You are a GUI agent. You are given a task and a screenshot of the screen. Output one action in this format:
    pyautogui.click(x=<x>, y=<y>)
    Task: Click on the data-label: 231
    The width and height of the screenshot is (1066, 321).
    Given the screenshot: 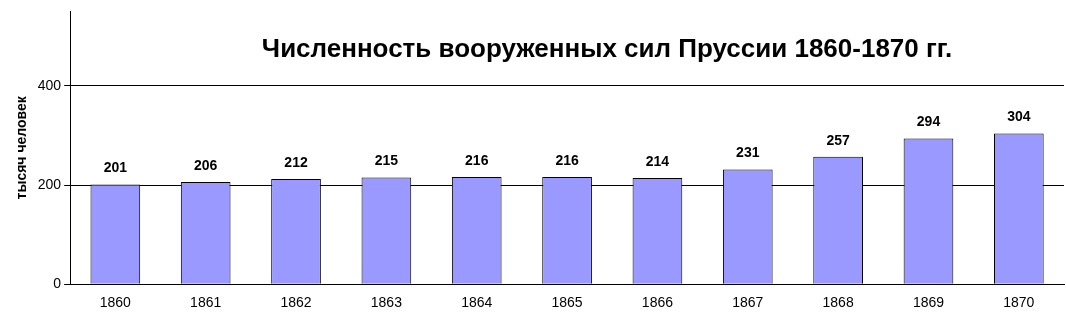 What is the action you would take?
    pyautogui.click(x=748, y=152)
    